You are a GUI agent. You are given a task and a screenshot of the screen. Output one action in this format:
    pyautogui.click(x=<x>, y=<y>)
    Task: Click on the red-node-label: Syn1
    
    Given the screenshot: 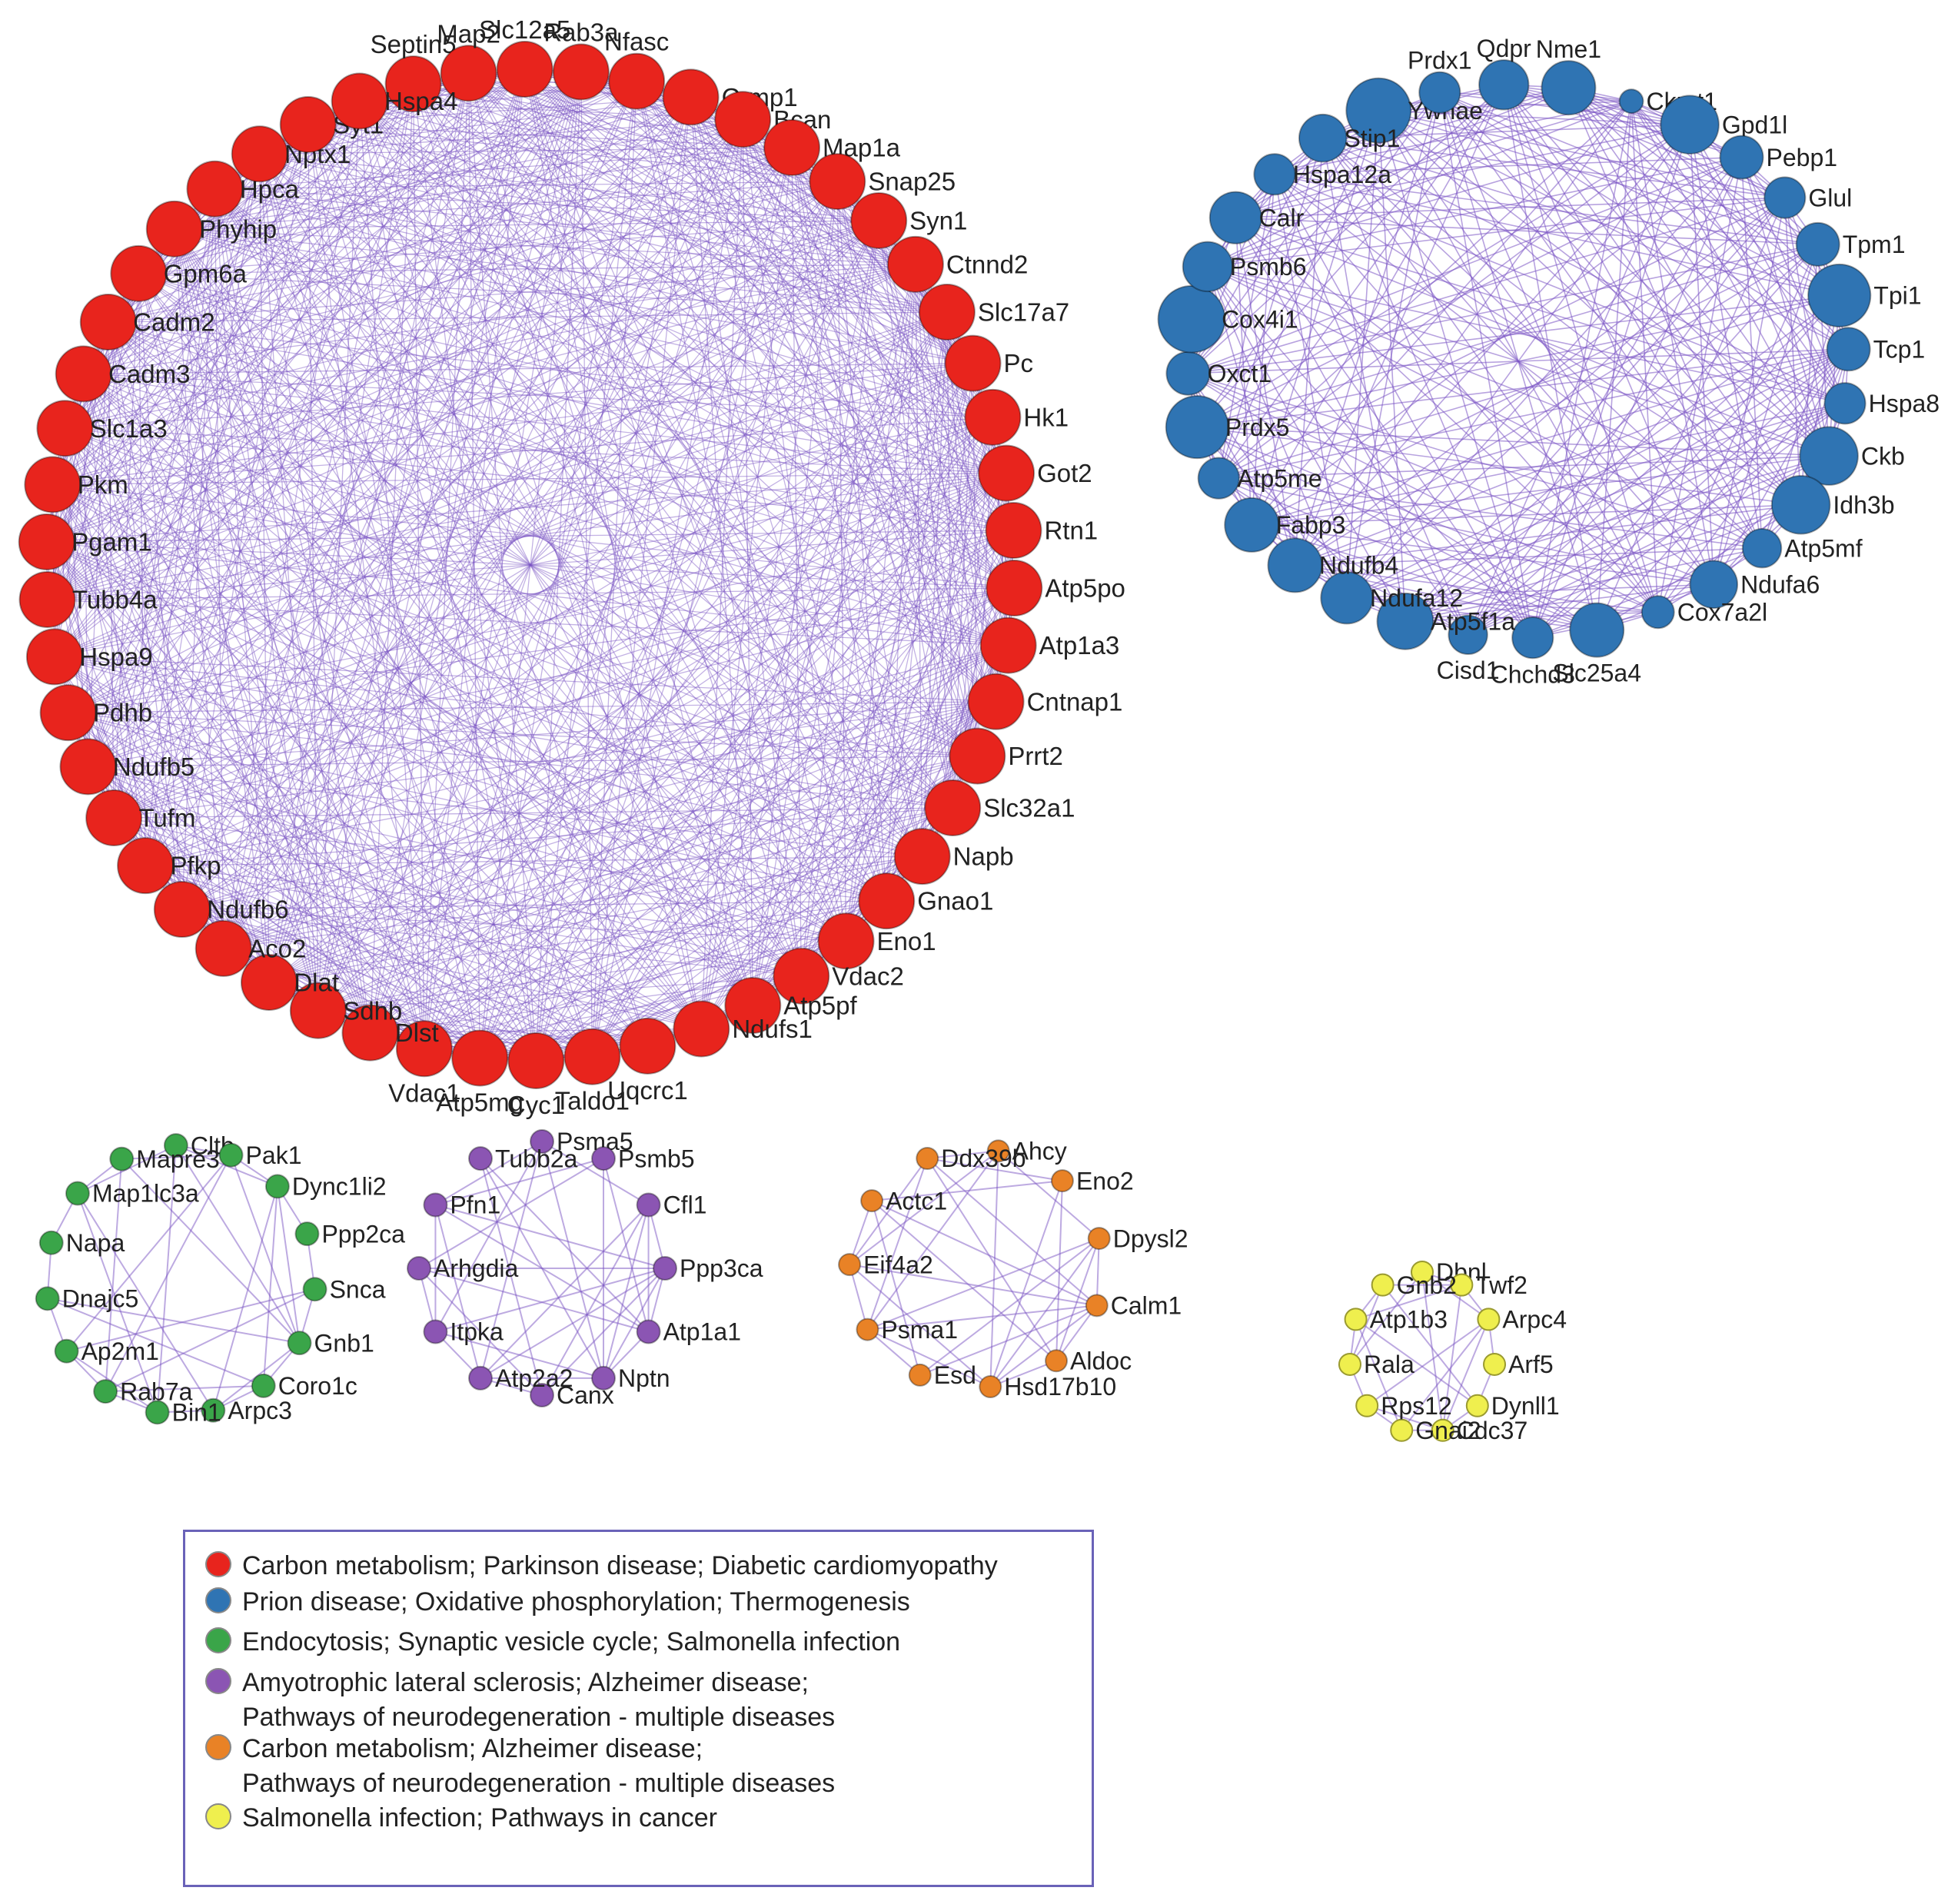 What is the action you would take?
    pyautogui.click(x=938, y=220)
    